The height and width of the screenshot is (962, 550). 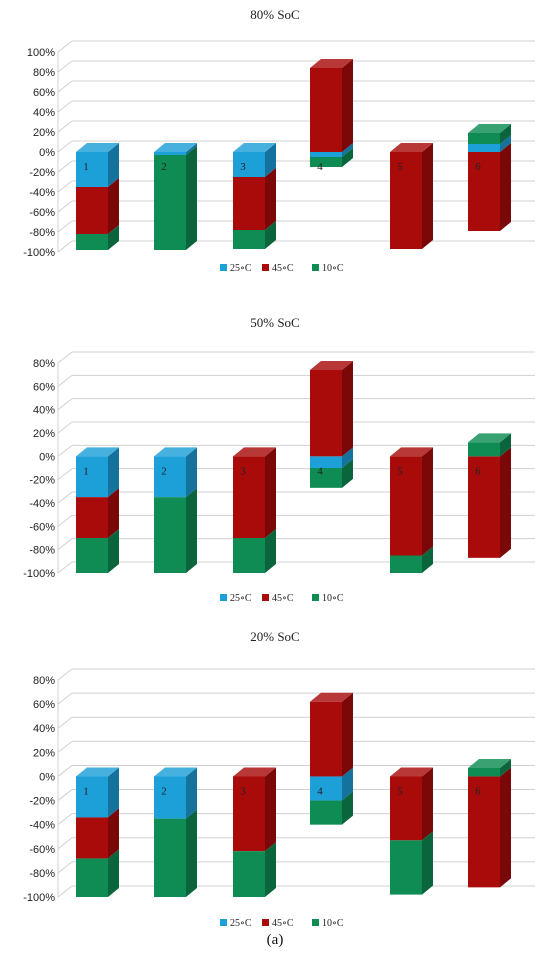 What do you see at coordinates (274, 14) in the screenshot?
I see `chart-title: 80% SoC` at bounding box center [274, 14].